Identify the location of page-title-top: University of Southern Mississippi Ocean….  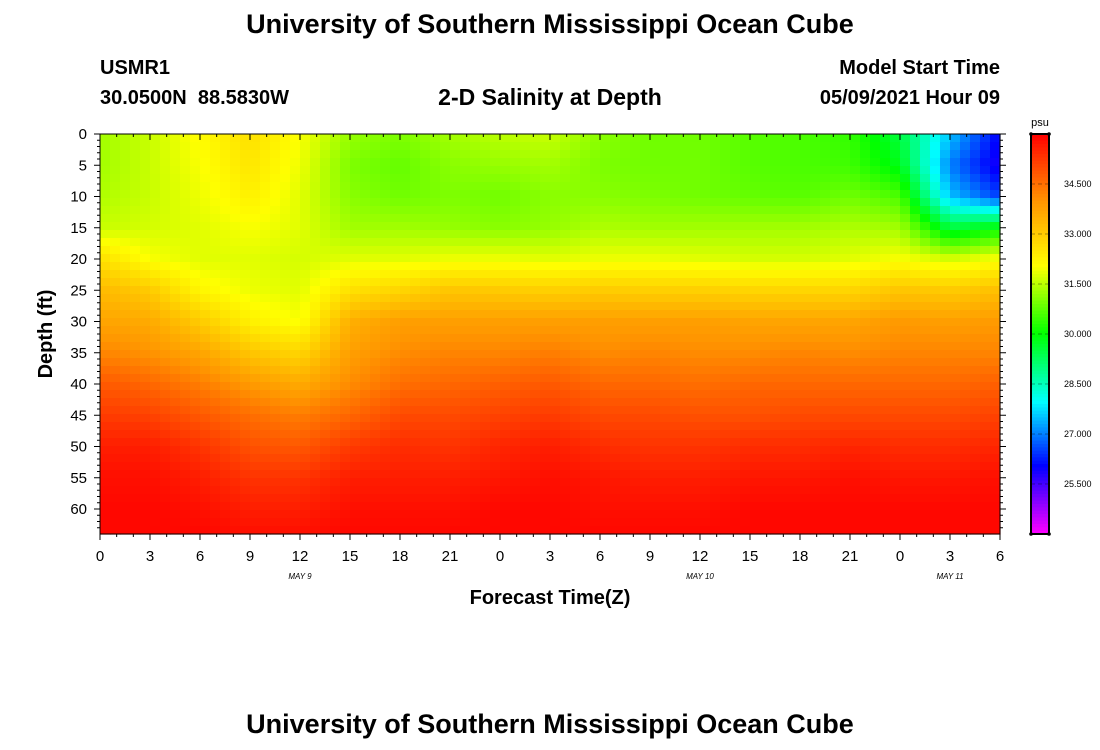
(550, 24).